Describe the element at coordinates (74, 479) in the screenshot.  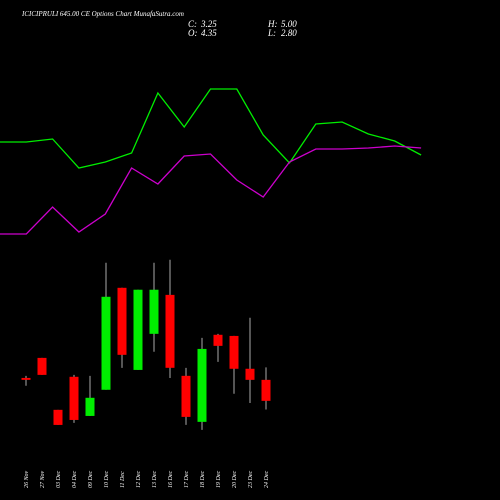
I see `x-tick-label: 04 Dec` at that location.